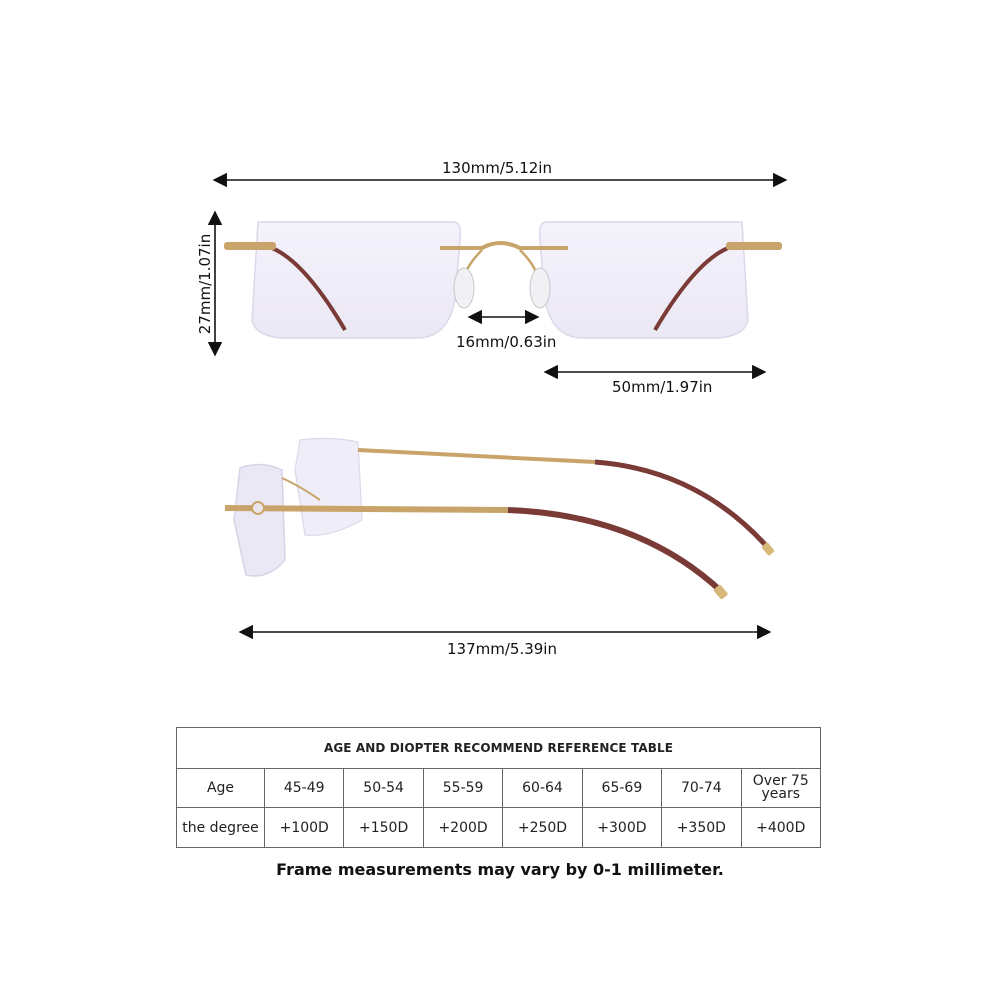 This screenshot has height=1000, width=1000. Describe the element at coordinates (754, 246) in the screenshot. I see `right-hinge` at that location.